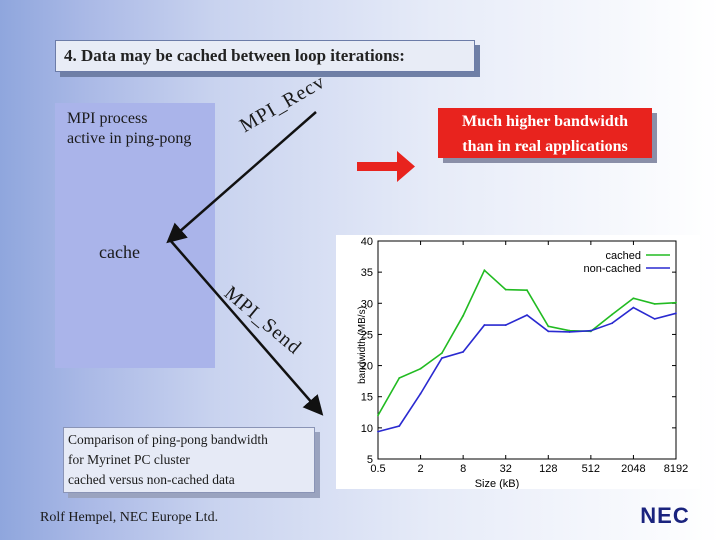 The image size is (720, 540). I want to click on y-tick-label: 25, so click(367, 335).